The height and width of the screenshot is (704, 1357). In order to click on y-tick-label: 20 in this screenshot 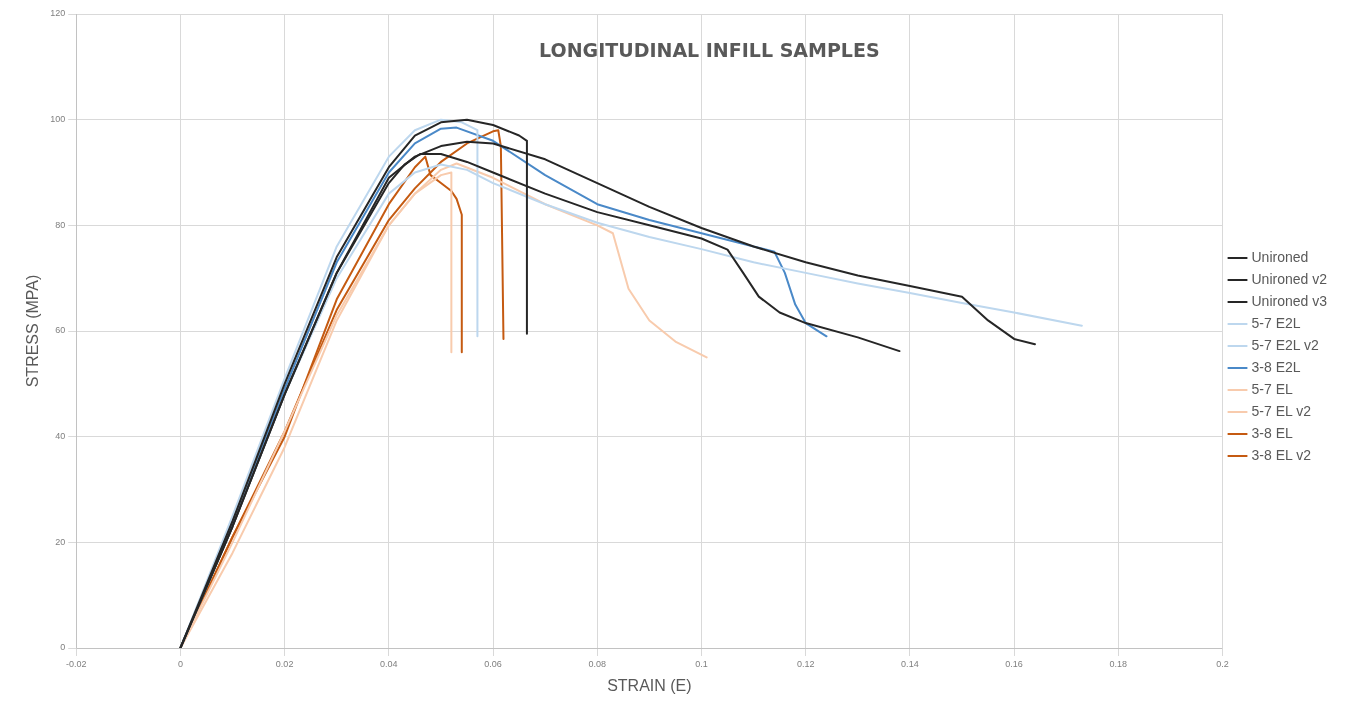, I will do `click(60, 541)`.